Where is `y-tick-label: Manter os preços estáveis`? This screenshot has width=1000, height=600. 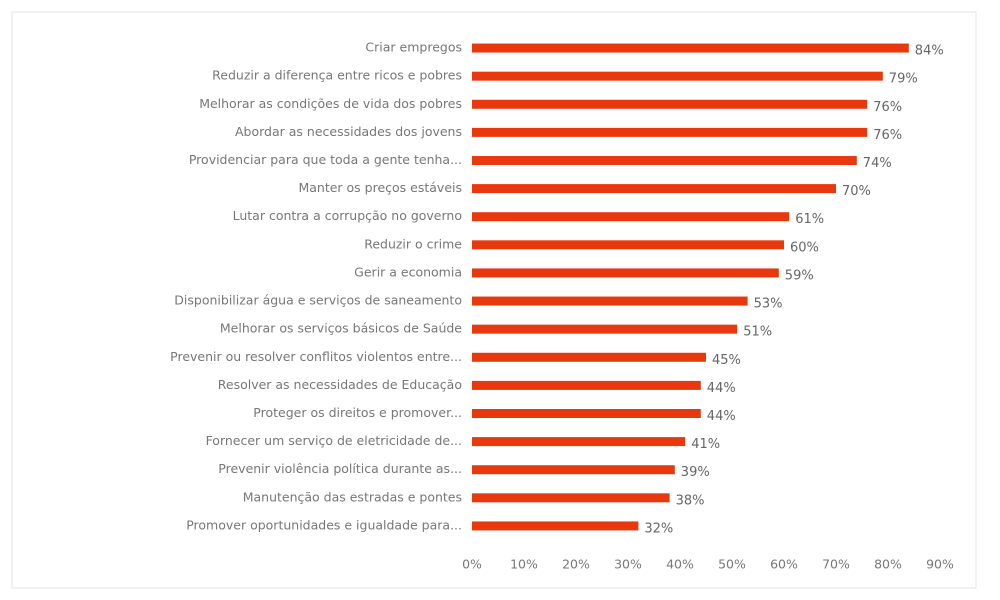
y-tick-label: Manter os preços estáveis is located at coordinates (380, 187).